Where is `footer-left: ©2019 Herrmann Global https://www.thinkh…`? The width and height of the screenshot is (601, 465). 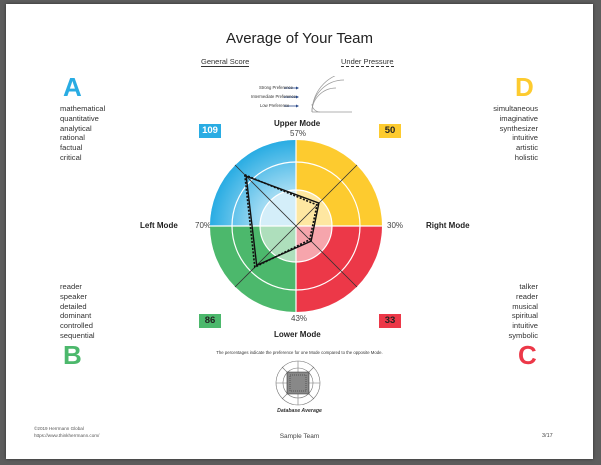
footer-left: ©2019 Herrmann Global https://www.thinkh… is located at coordinates (66, 432).